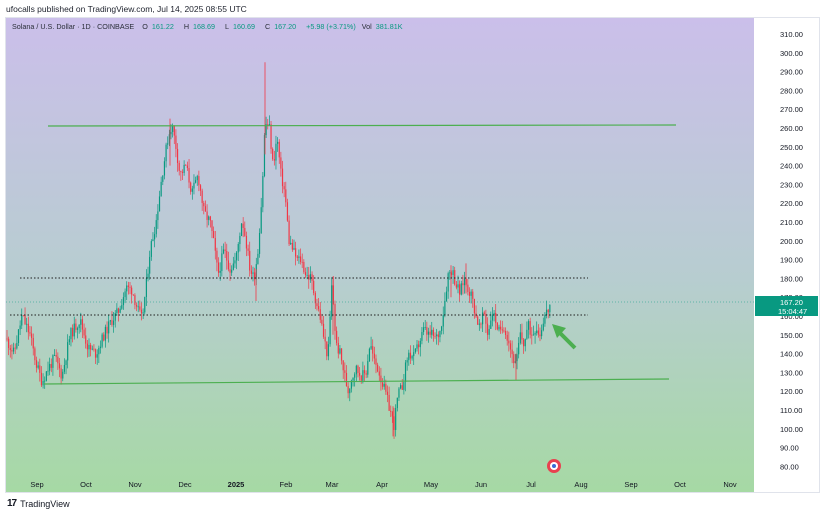 This screenshot has width=825, height=514. Describe the element at coordinates (135, 484) in the screenshot. I see `time-axis-label: Nov` at that location.